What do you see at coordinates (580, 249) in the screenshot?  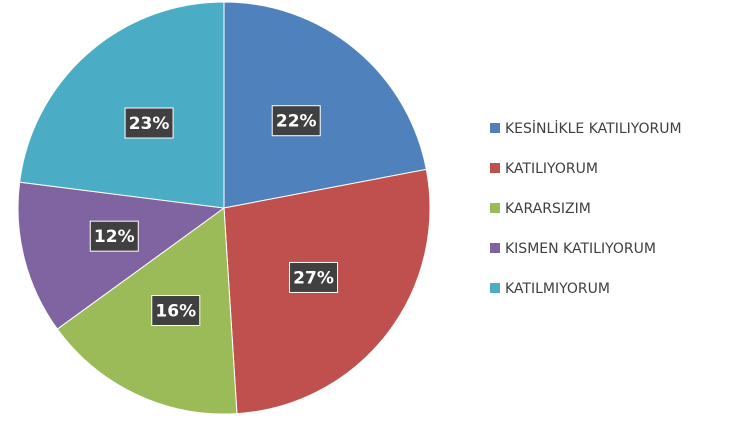 I see `legend-label: KISMEN KATILIYORUM` at bounding box center [580, 249].